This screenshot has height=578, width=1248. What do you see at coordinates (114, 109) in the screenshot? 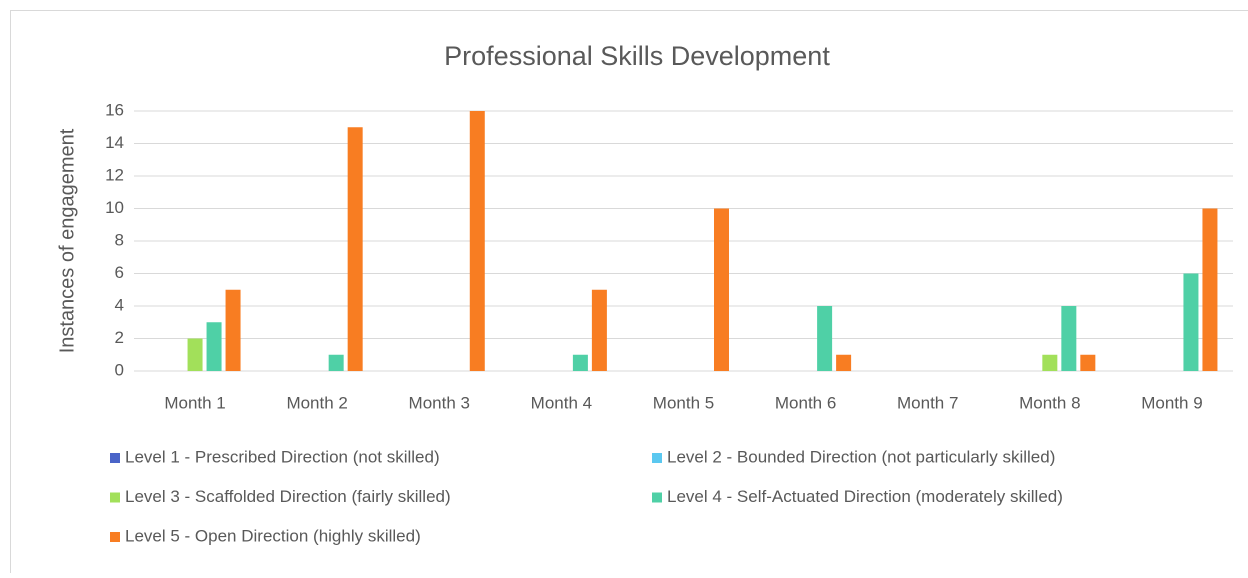
I see `y-tick-label: 16` at bounding box center [114, 109].